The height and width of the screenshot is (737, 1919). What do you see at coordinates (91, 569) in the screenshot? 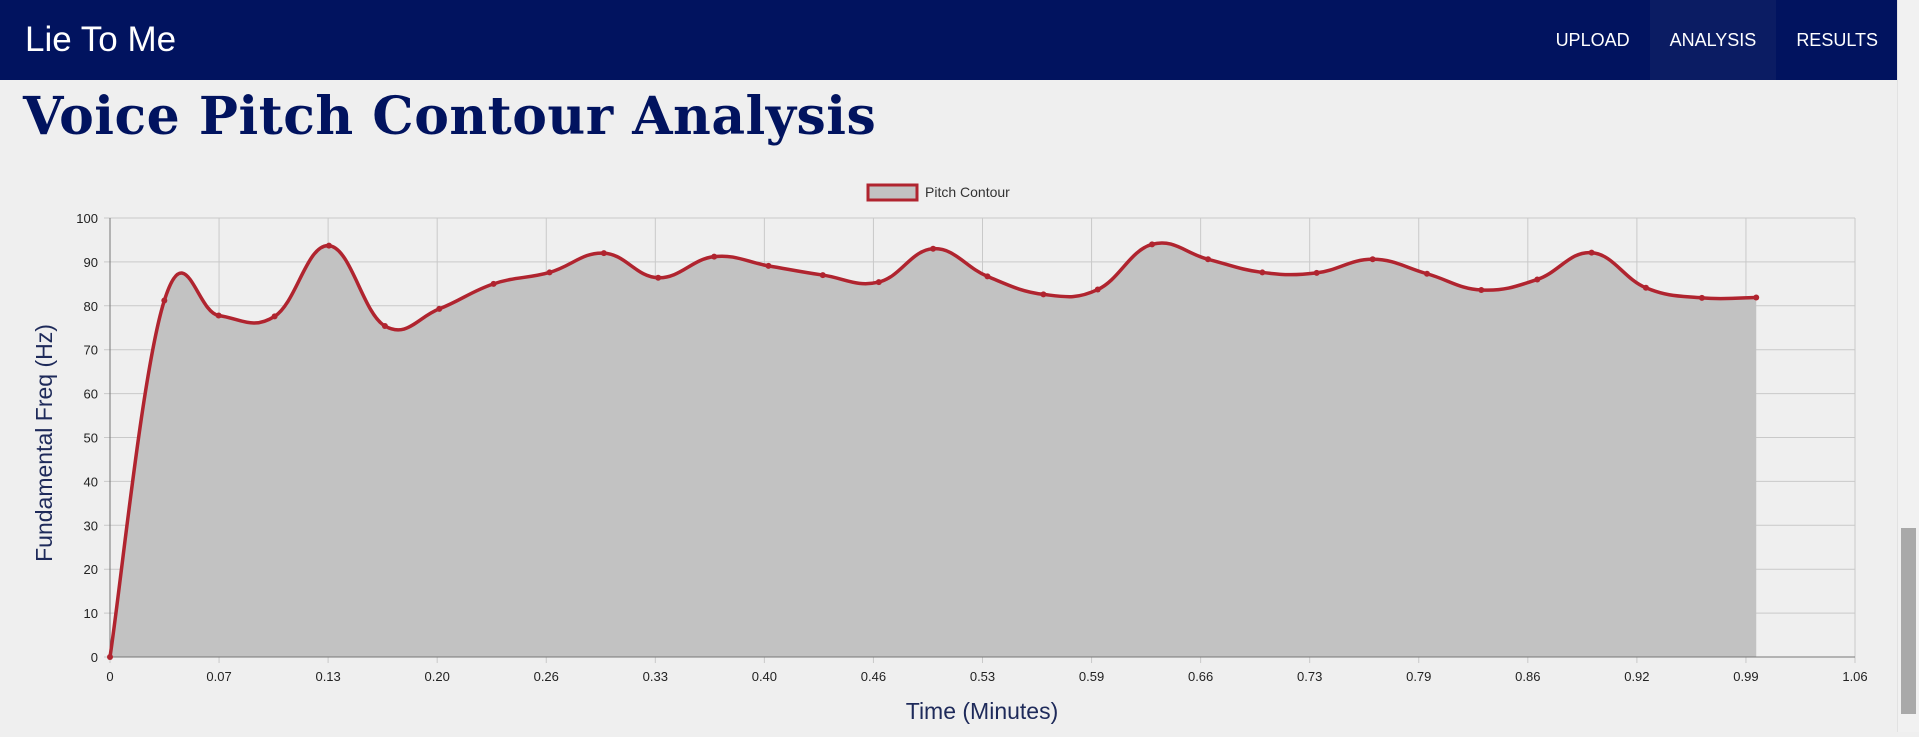
I see `y-tick-label: 20` at bounding box center [91, 569].